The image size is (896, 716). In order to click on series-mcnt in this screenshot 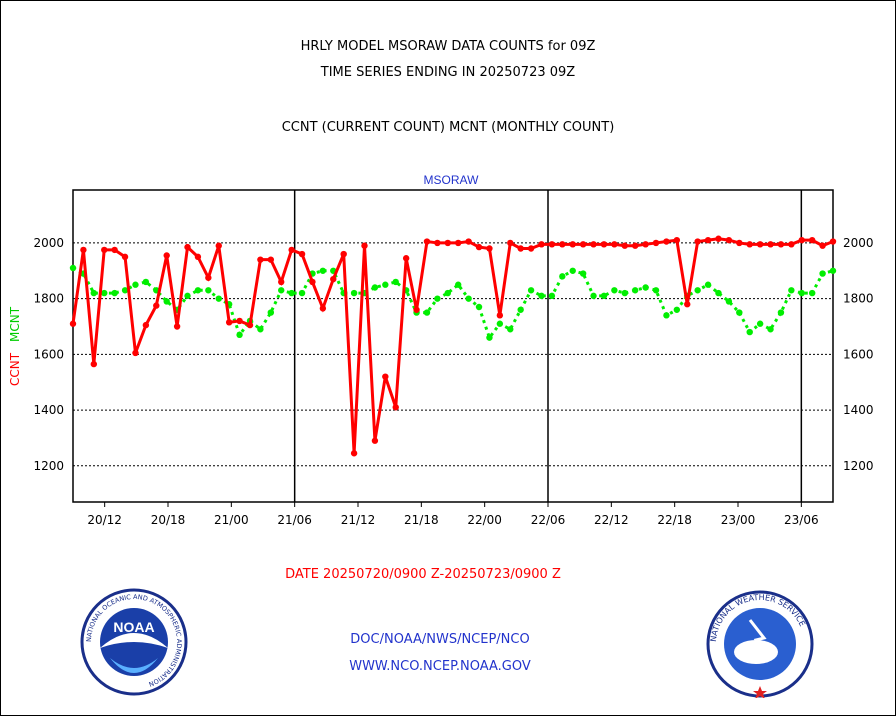, I will do `click(453, 302)`.